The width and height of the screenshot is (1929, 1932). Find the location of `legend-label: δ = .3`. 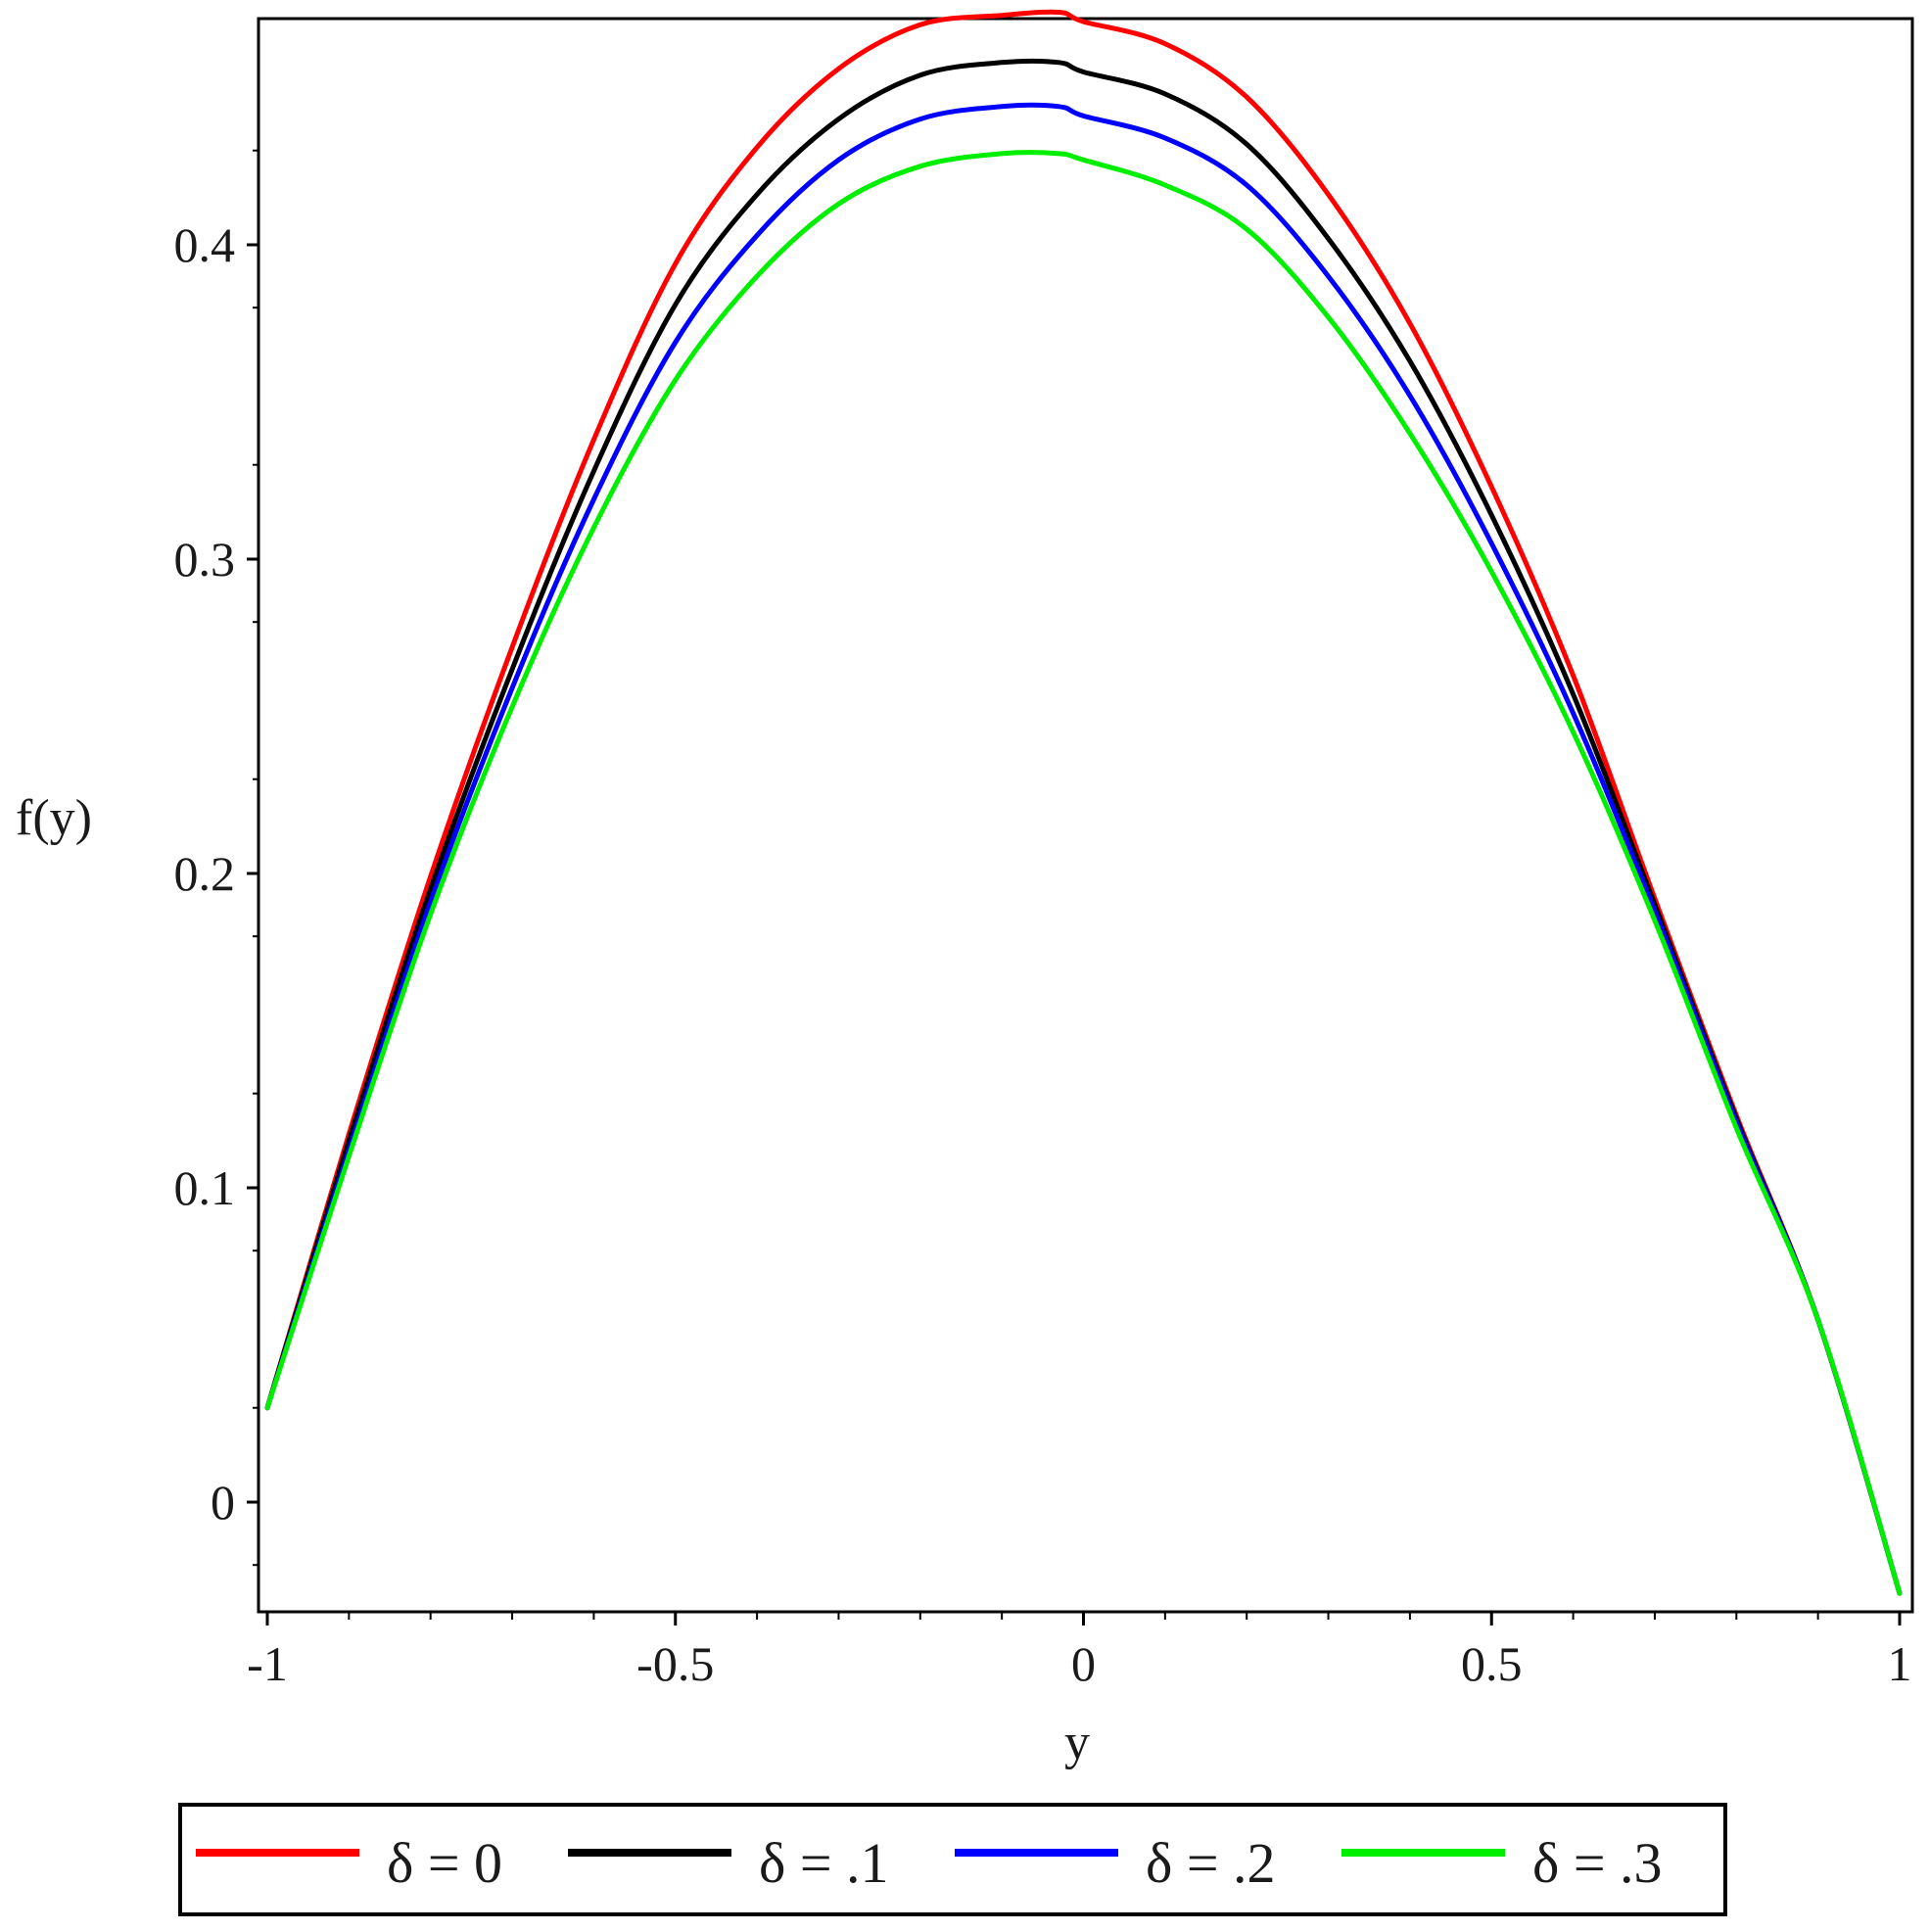

legend-label: δ = .3 is located at coordinates (1598, 1863).